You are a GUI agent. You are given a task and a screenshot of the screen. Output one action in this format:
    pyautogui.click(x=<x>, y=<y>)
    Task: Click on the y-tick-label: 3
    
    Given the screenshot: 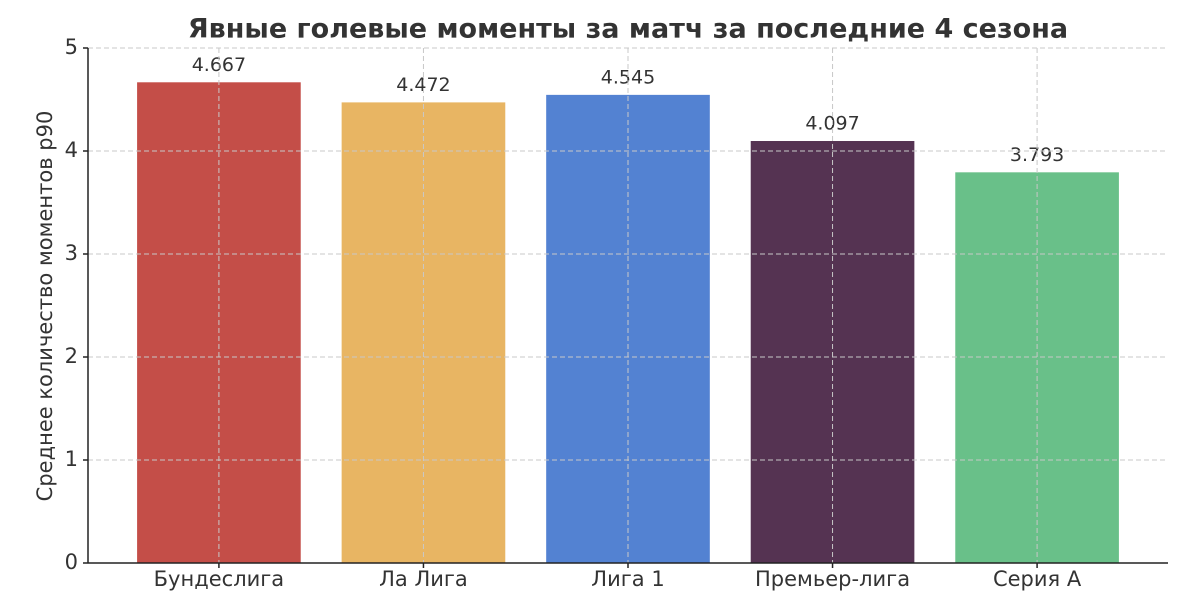 What is the action you would take?
    pyautogui.click(x=71, y=253)
    